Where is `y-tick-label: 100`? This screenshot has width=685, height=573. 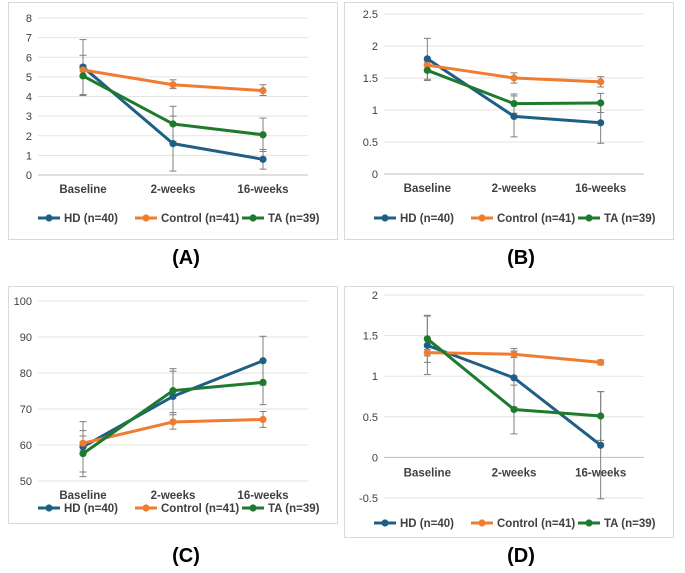
y-tick-label: 100 is located at coordinates (23, 302).